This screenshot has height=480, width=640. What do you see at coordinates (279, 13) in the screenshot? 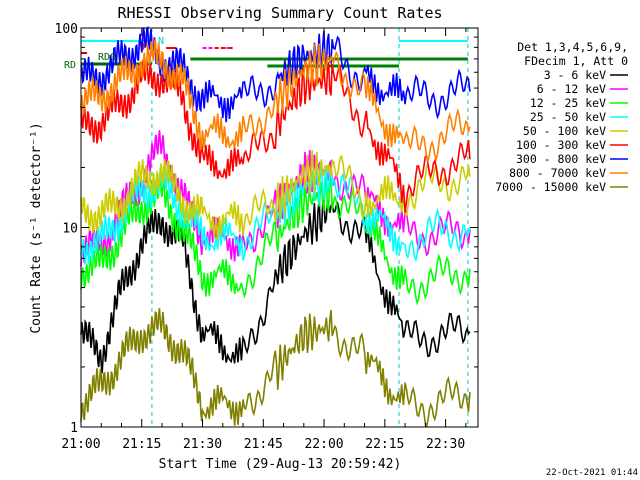
I see `chart-title: RHESSI Observing Summary Count Rates` at bounding box center [279, 13].